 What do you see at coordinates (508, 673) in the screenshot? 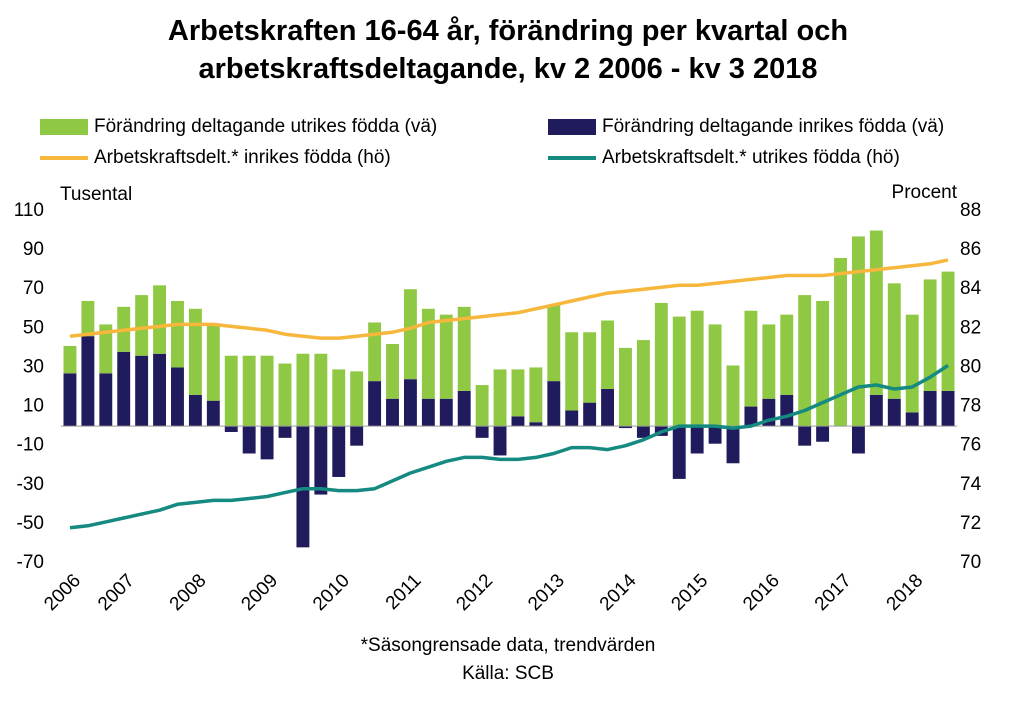
I see `source: Källa: SCB` at bounding box center [508, 673].